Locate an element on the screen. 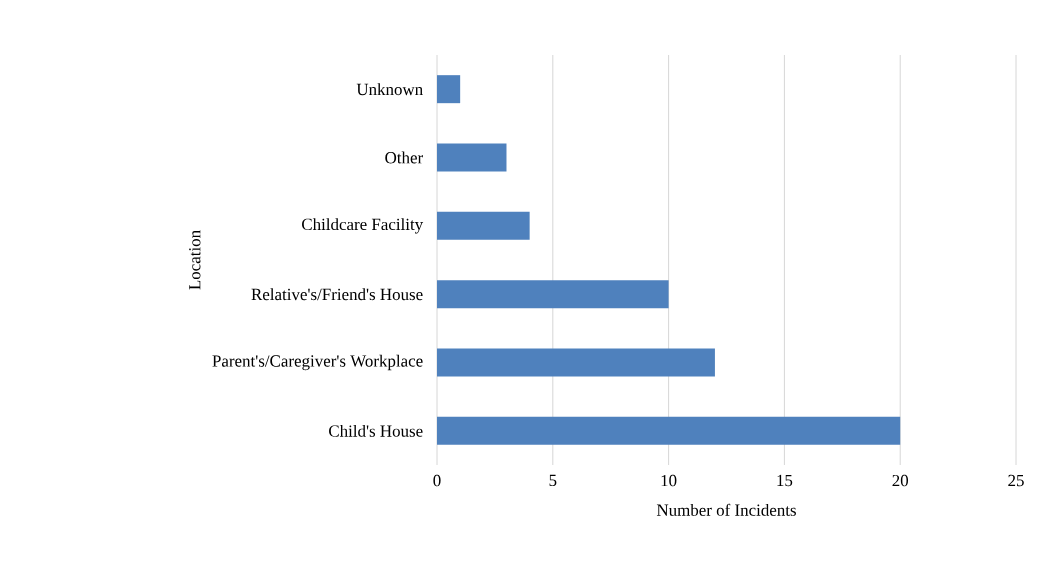 The image size is (1045, 583). y-tick-label: Childcare Facility is located at coordinates (363, 226).